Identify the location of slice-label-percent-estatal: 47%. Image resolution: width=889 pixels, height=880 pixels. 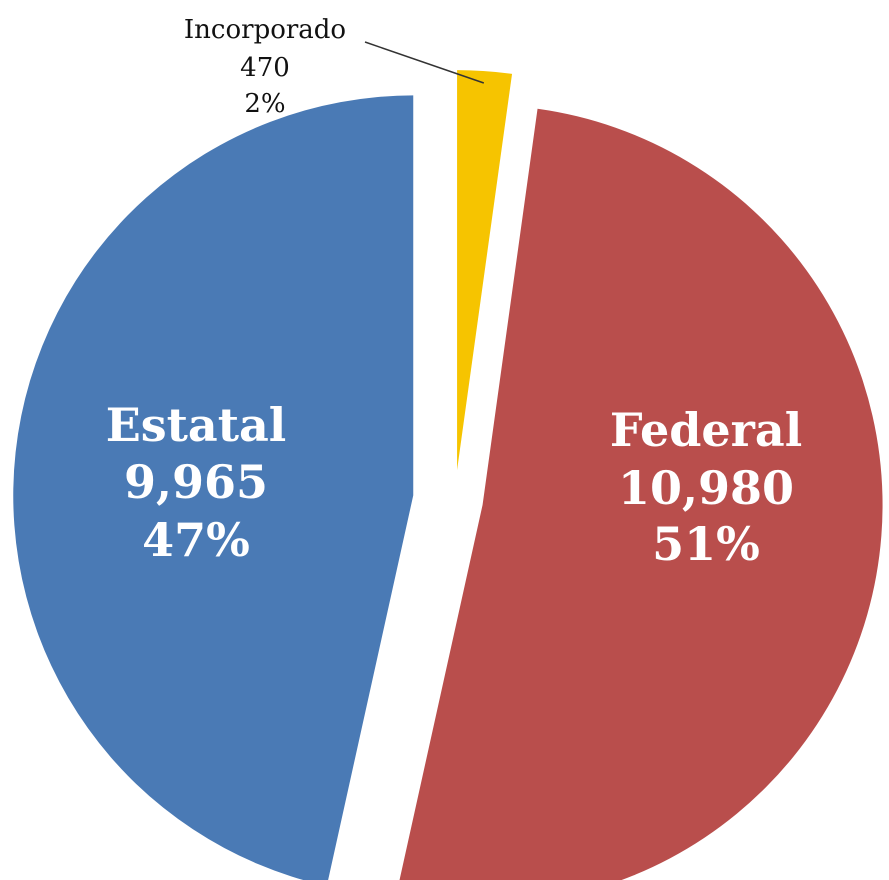
(196, 540).